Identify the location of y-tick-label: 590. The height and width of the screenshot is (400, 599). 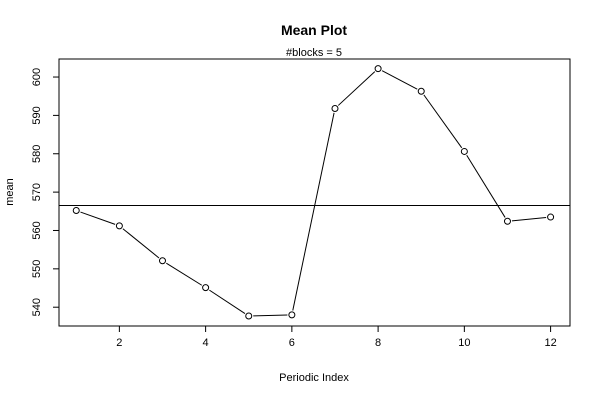
(37, 115).